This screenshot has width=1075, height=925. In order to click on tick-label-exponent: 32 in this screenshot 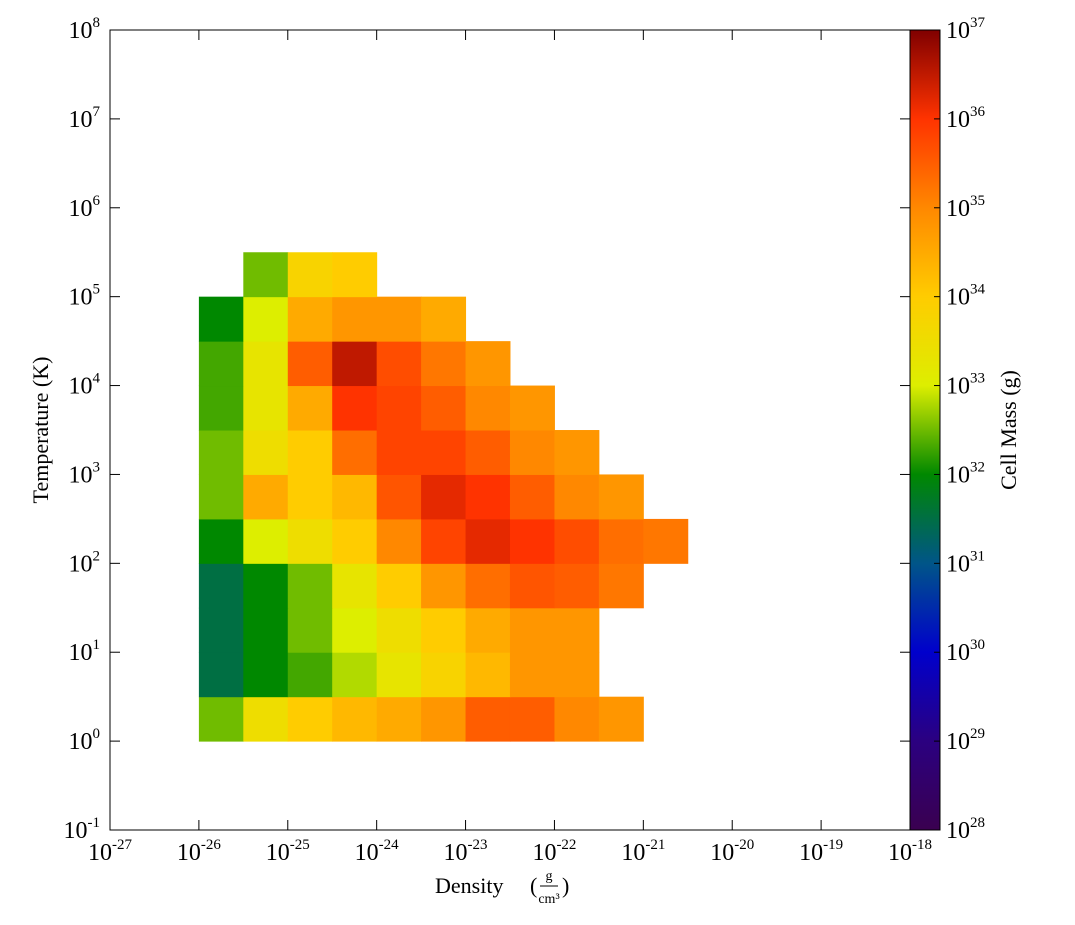, I will do `click(977, 467)`.